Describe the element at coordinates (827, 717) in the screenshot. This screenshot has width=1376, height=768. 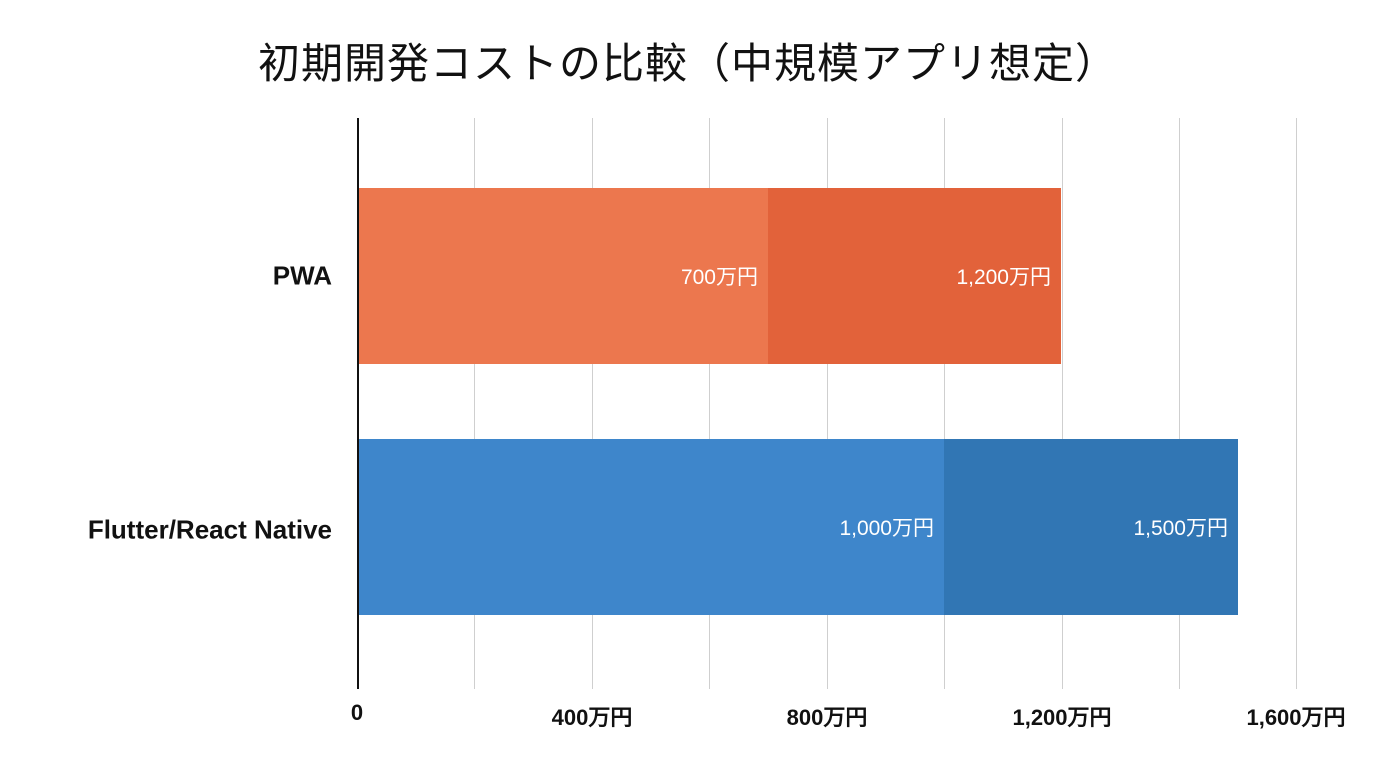
I see `x-tick-label: 800万円` at that location.